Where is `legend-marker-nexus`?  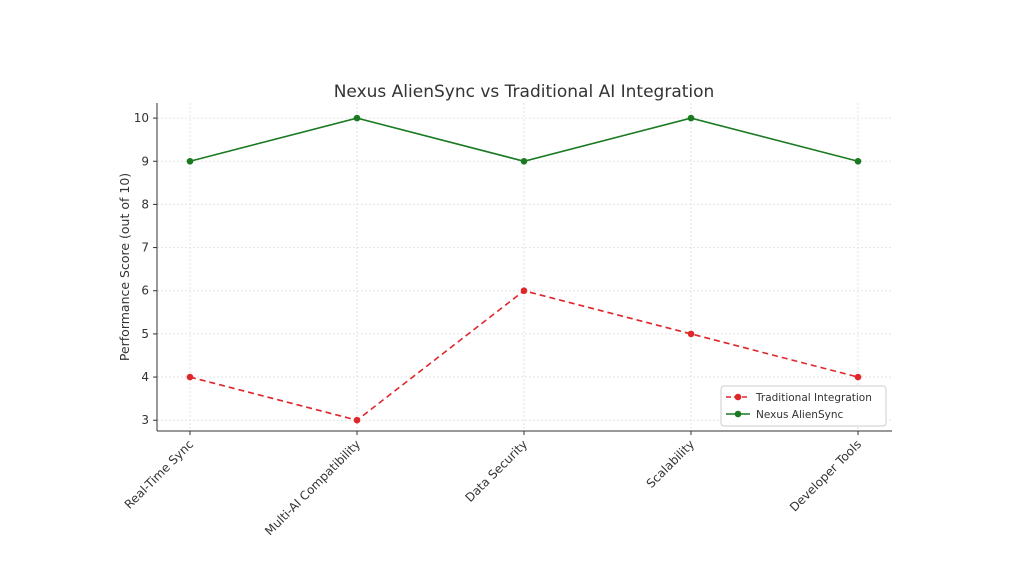 legend-marker-nexus is located at coordinates (738, 414).